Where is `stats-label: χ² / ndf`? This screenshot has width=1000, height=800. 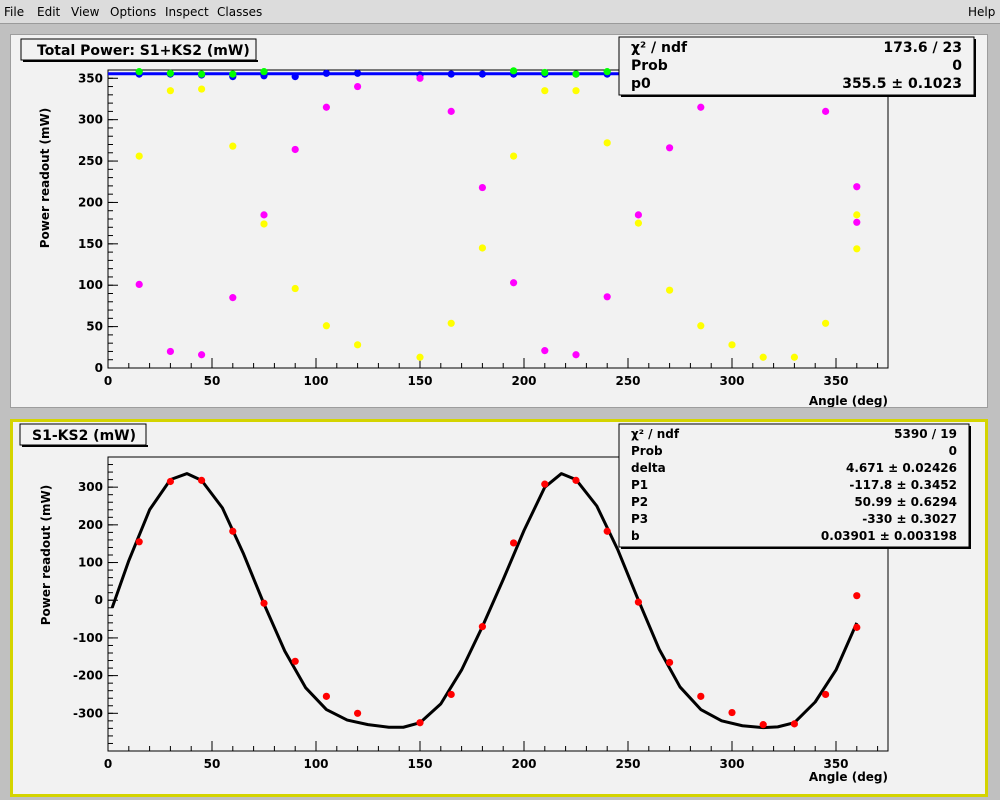 stats-label: χ² / ndf is located at coordinates (659, 48).